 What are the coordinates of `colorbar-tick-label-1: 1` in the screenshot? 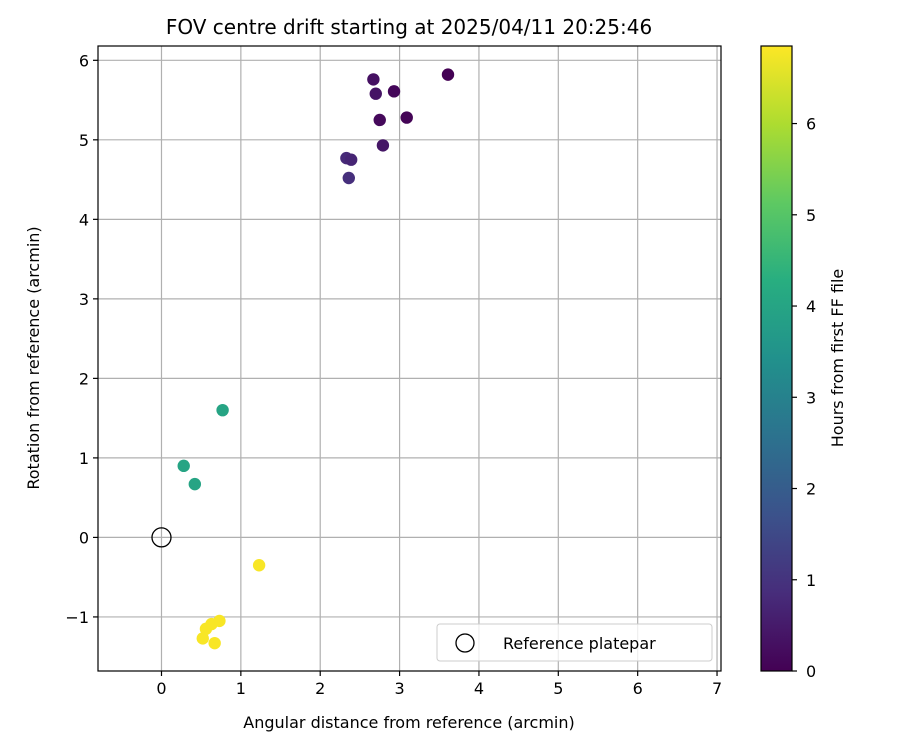 It's located at (811, 580).